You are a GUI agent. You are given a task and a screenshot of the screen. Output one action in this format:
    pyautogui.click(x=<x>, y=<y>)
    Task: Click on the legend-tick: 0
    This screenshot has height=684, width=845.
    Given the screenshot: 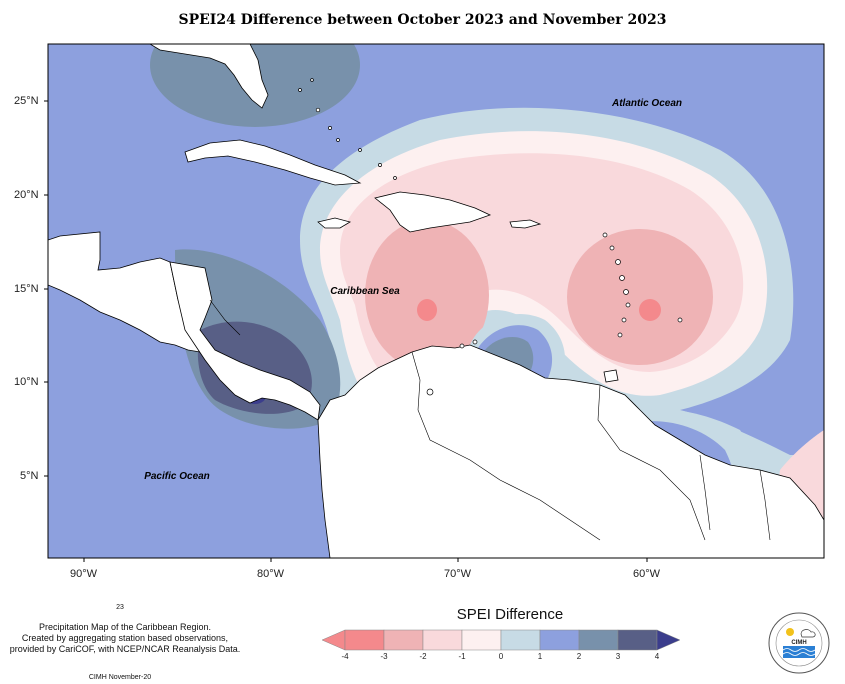 What is the action you would take?
    pyautogui.click(x=501, y=656)
    